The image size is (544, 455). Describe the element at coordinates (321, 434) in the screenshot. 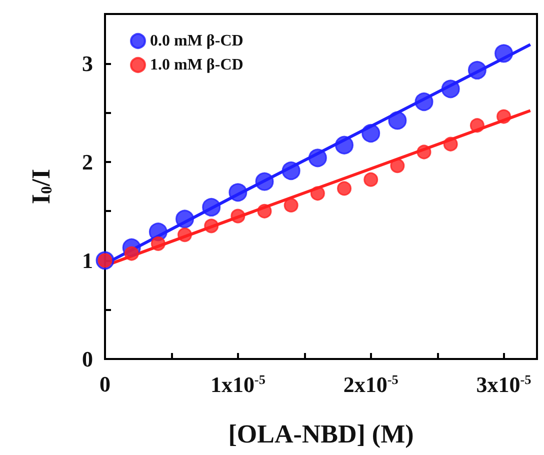

I see `x-axis-title: [OLA-NBD] (M)` at that location.